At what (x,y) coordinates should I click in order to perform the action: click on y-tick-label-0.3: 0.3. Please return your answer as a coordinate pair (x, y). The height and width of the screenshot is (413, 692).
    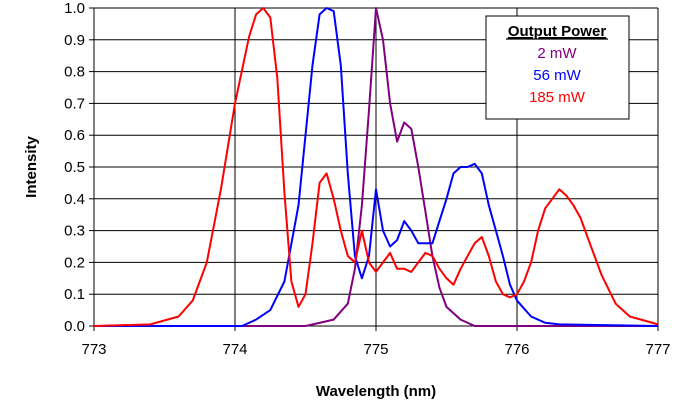
    Looking at the image, I should click on (74, 231).